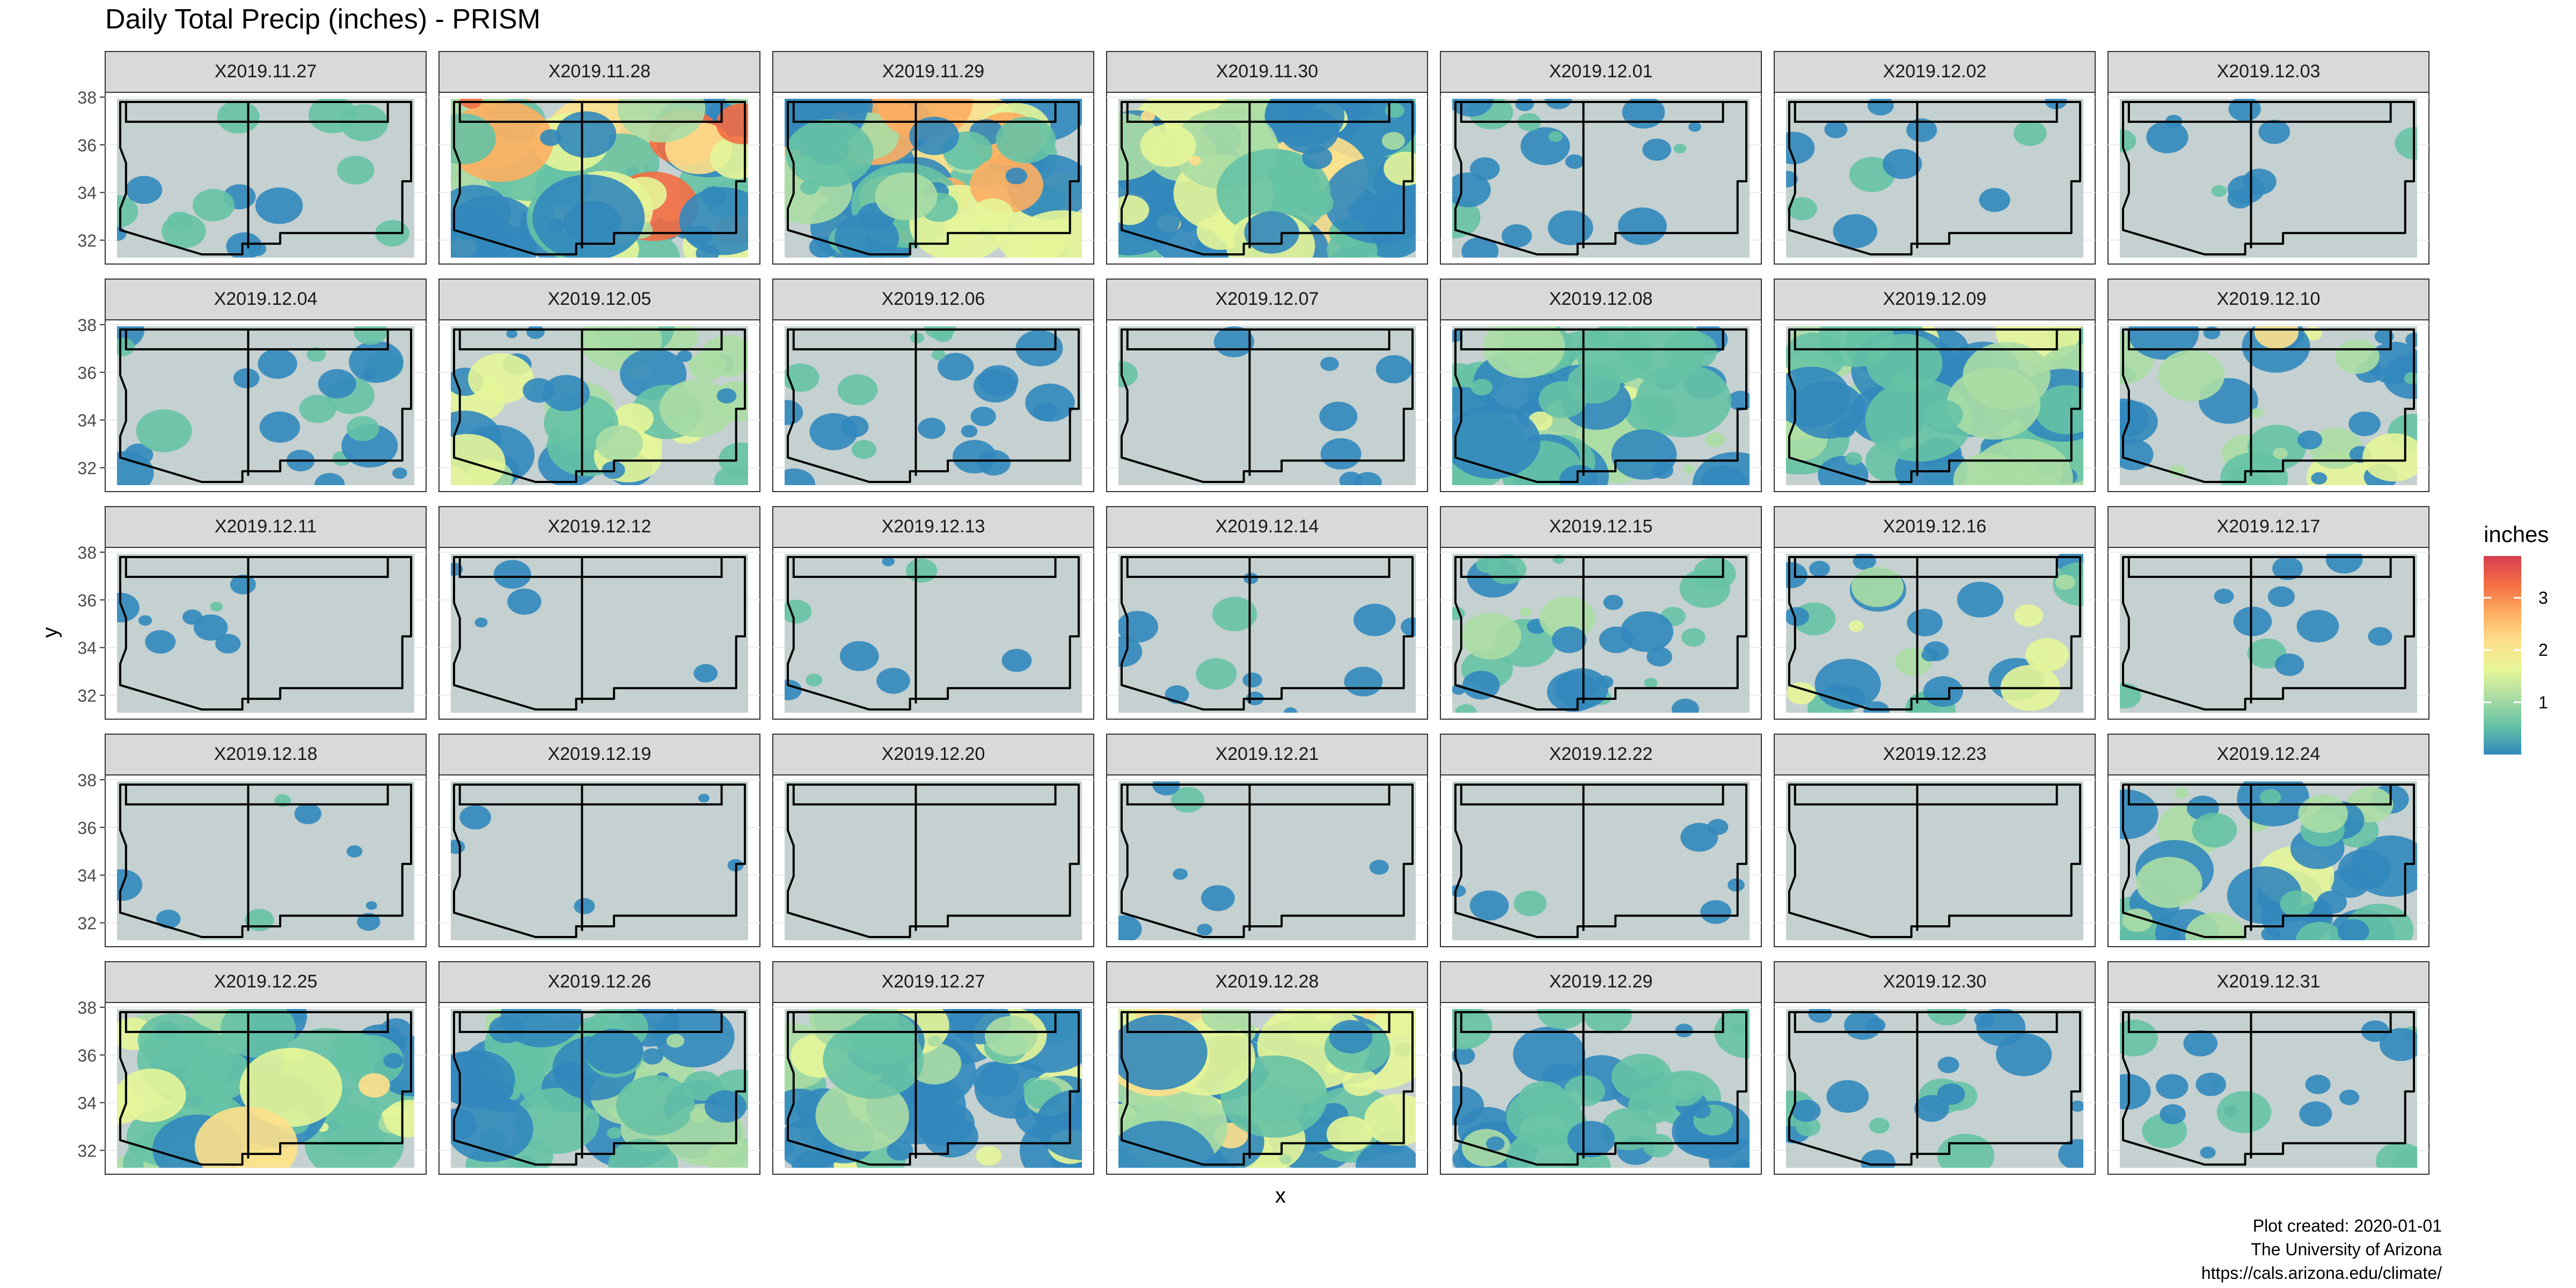  I want to click on y-tick-label: 34, so click(87, 193).